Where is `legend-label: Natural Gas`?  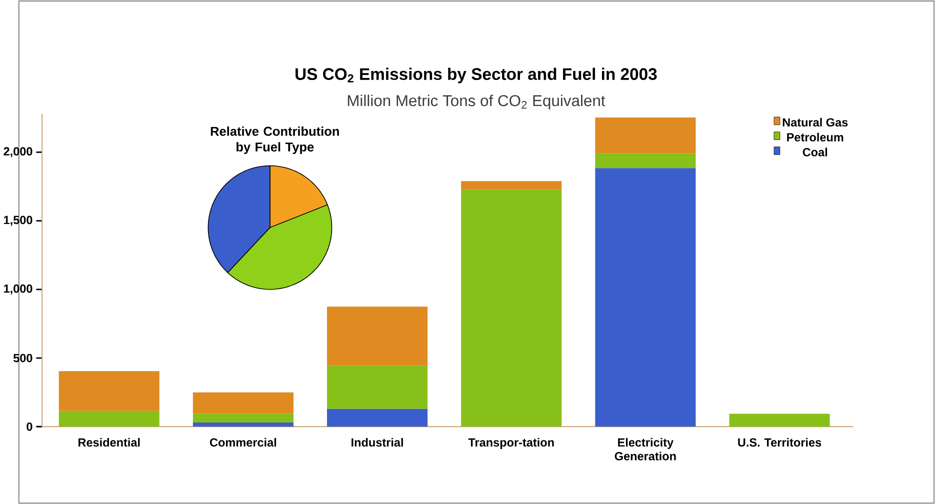 legend-label: Natural Gas is located at coordinates (815, 122).